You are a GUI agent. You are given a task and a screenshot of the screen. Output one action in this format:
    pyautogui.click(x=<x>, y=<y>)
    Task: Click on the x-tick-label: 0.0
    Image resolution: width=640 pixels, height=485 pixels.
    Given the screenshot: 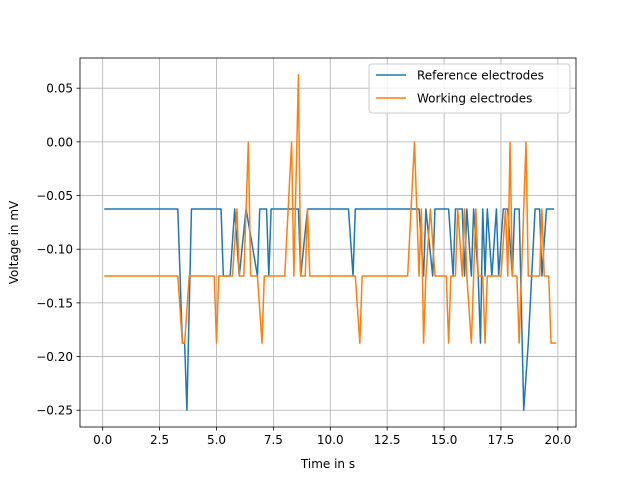 What is the action you would take?
    pyautogui.click(x=102, y=440)
    